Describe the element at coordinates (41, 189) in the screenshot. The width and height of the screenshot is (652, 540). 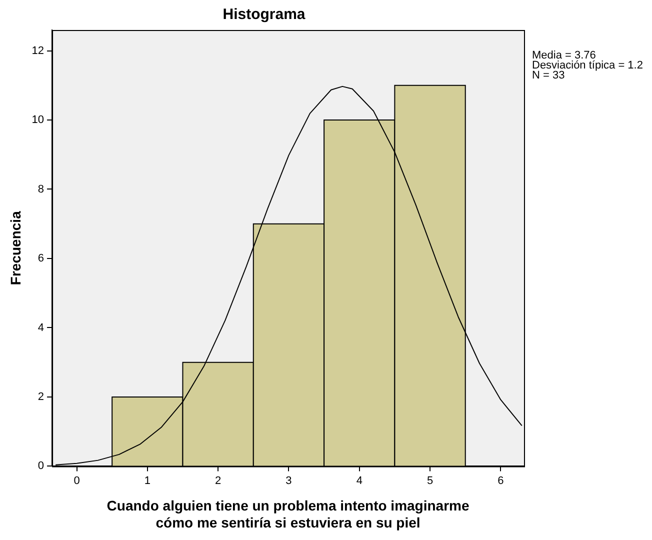
I see `y-tick-label: 8` at that location.